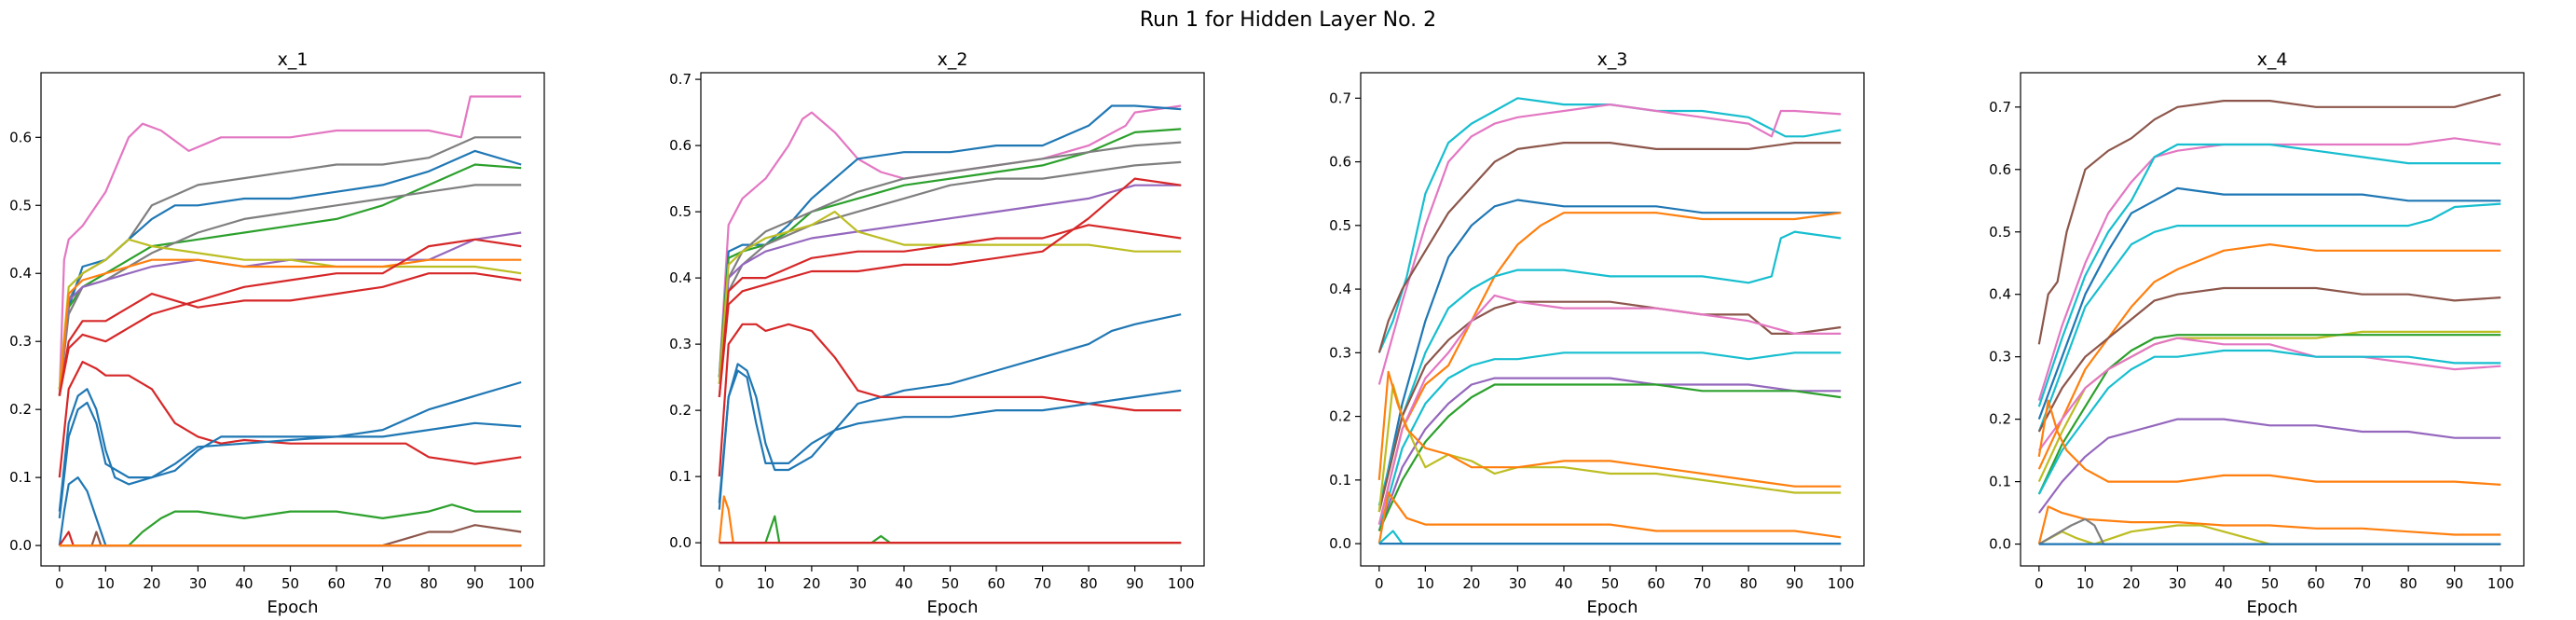  What do you see at coordinates (2272, 59) in the screenshot?
I see `subplot-title: x_4` at bounding box center [2272, 59].